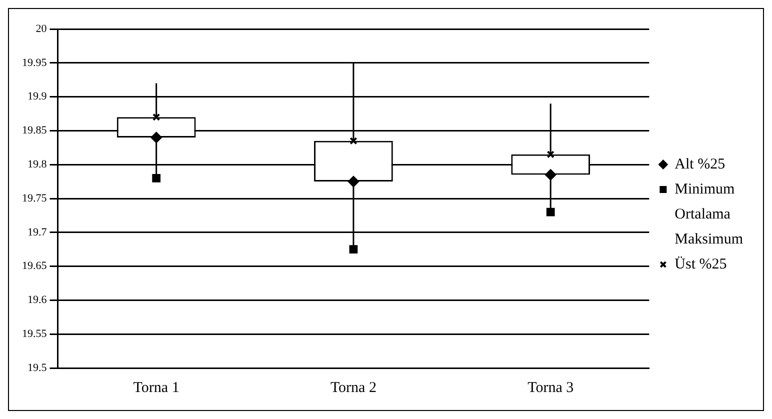 The image size is (772, 419). I want to click on y-tick-label: 19.7, so click(38, 232).